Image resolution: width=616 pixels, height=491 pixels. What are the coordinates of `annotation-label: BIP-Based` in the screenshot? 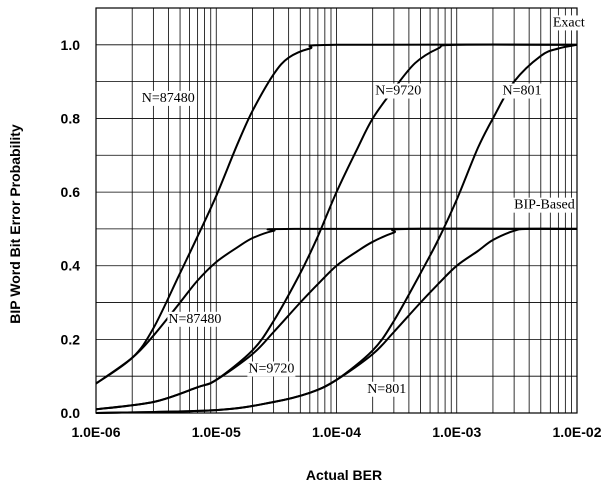 It's located at (544, 205).